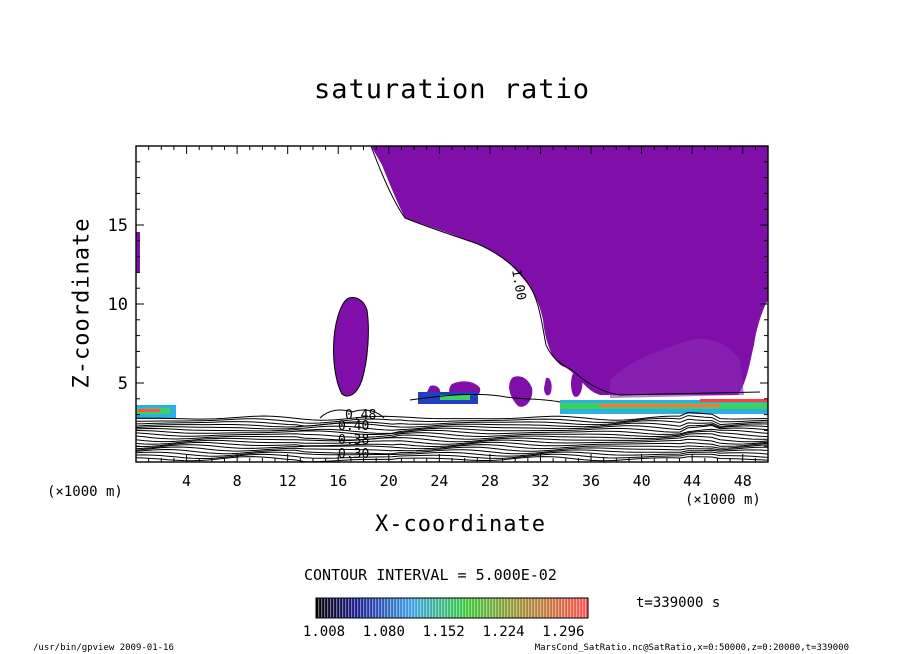 The height and width of the screenshot is (654, 904). Describe the element at coordinates (563, 632) in the screenshot. I see `colorbar-tick-label: 1.296` at that location.